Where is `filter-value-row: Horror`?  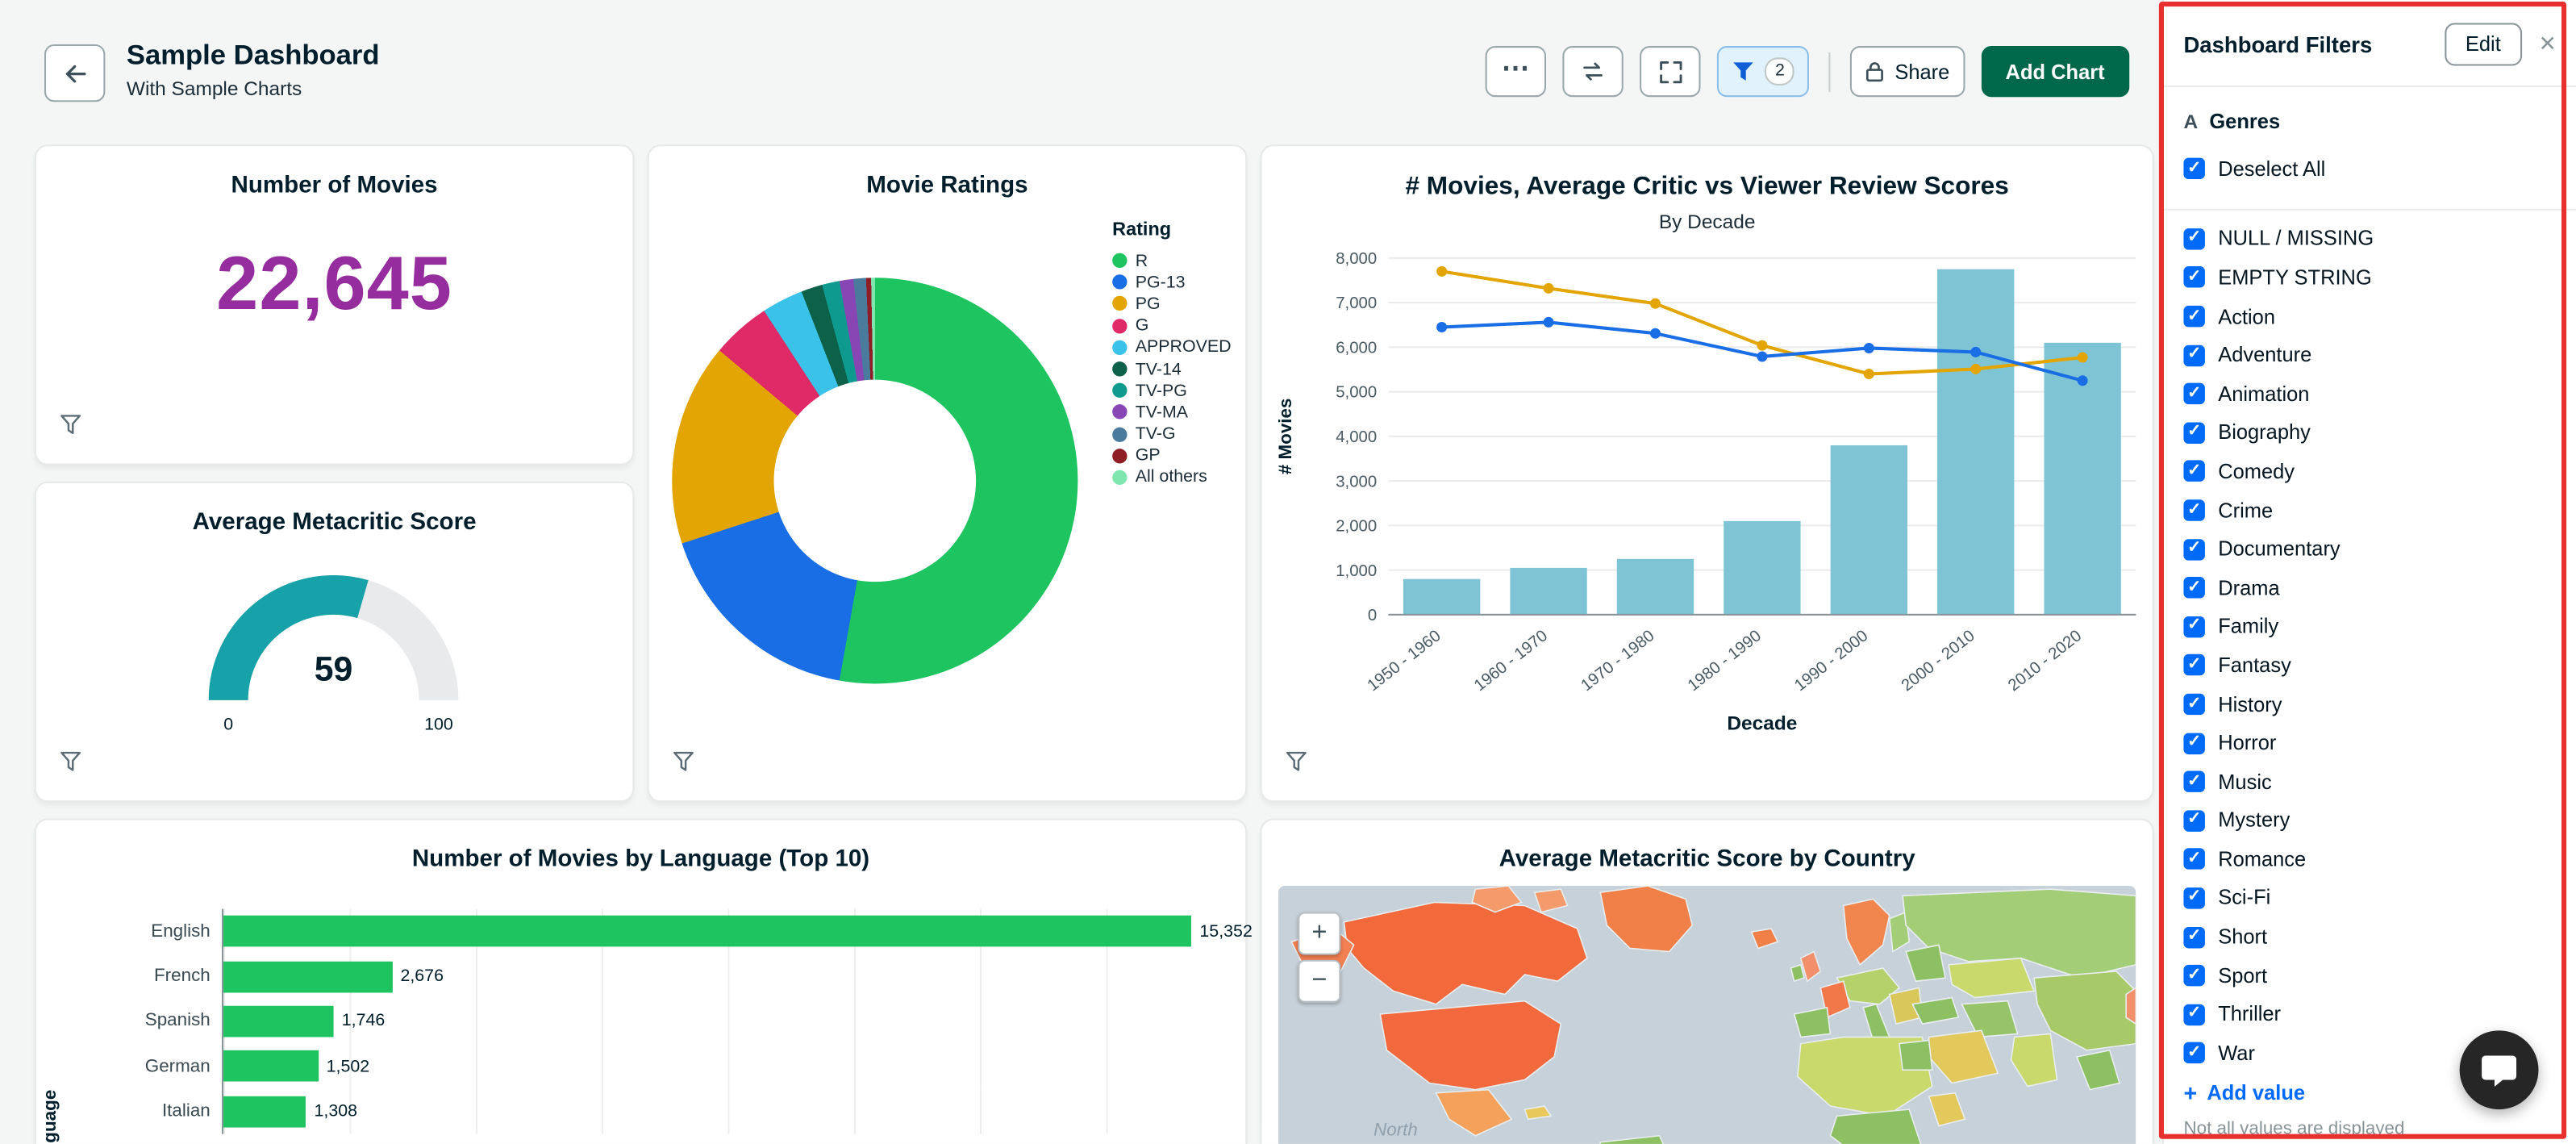 filter-value-row: Horror is located at coordinates (2369, 743).